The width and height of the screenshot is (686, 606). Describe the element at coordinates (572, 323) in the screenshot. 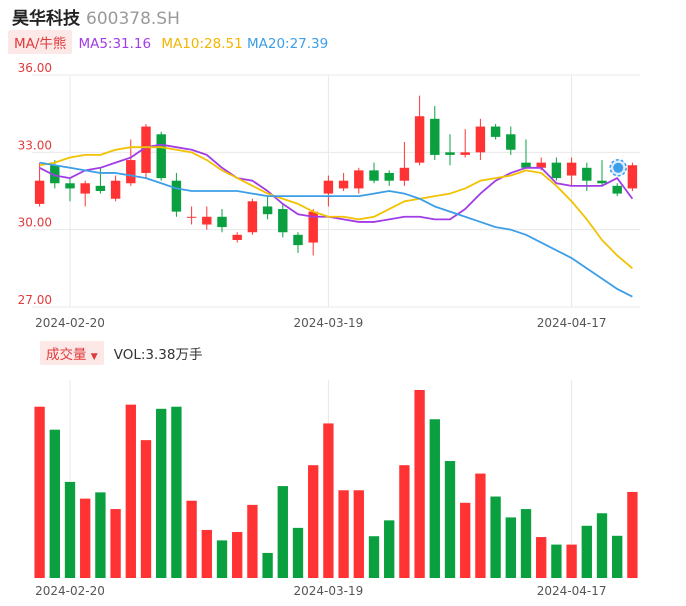

I see `date-tick-label: 2024-04-17` at that location.